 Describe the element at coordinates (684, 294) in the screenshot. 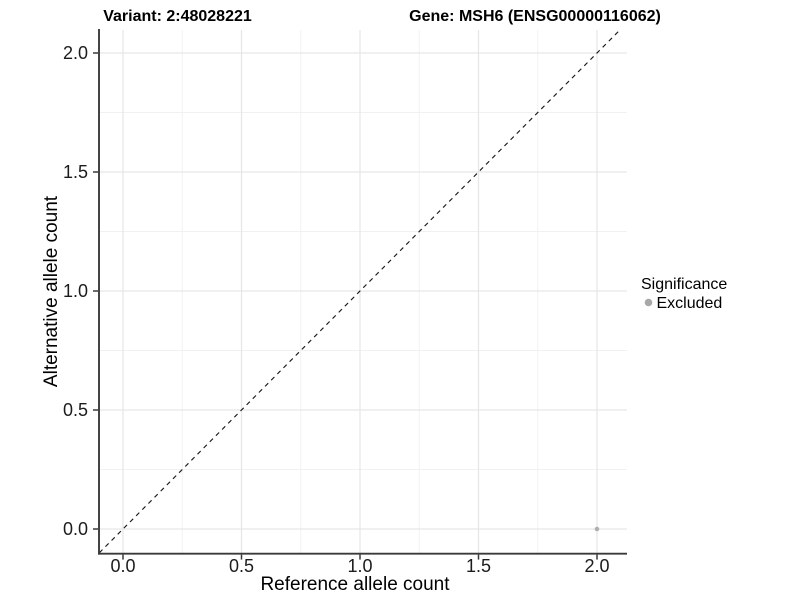

I see `legend: Significance Excluded` at that location.